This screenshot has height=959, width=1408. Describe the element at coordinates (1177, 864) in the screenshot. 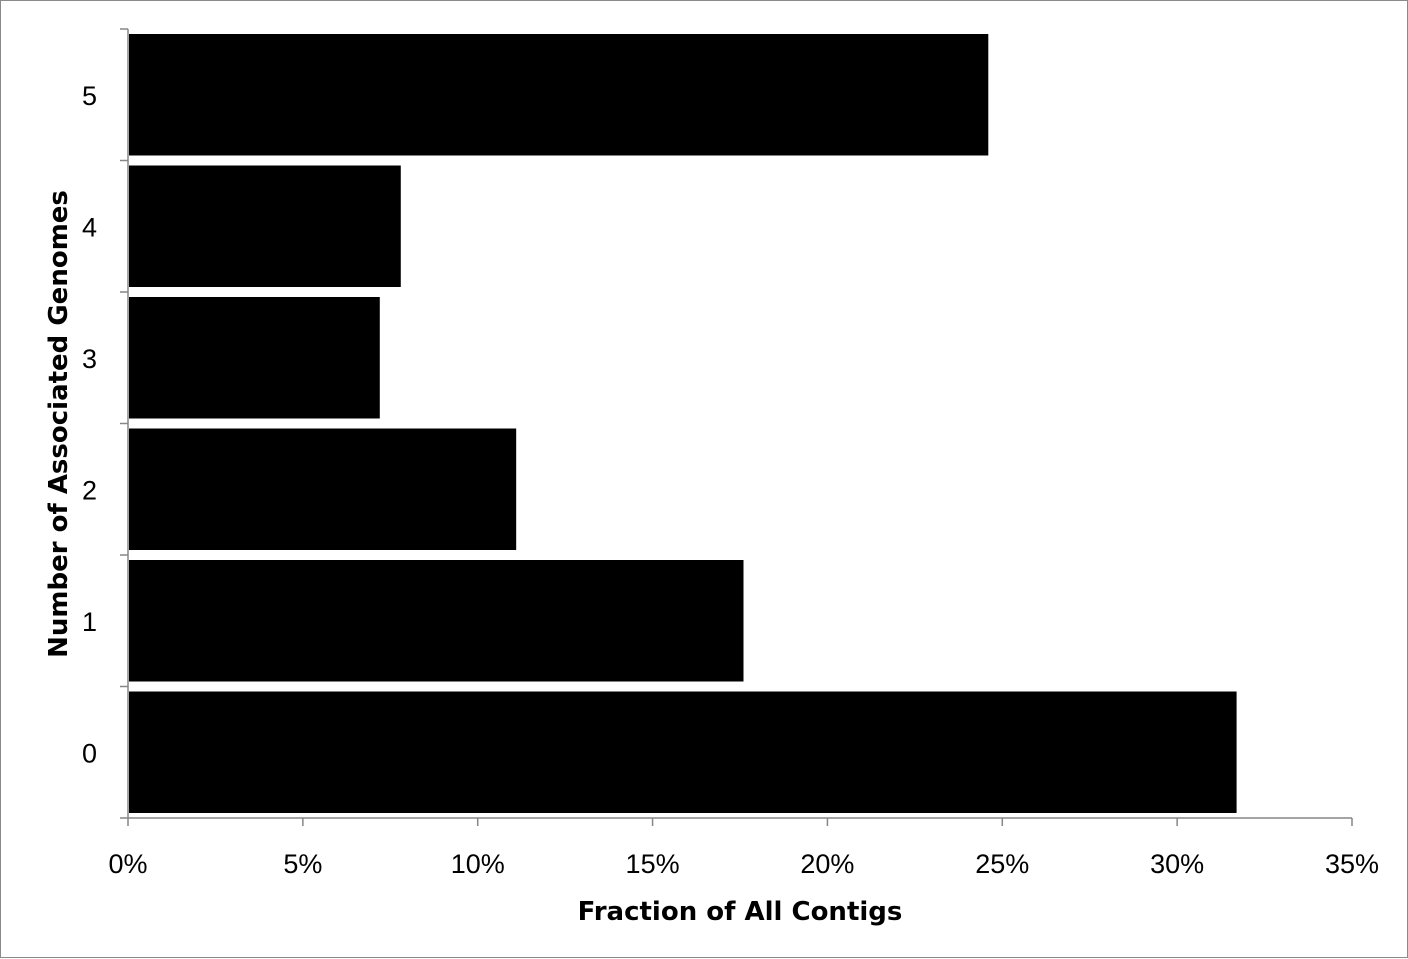

I see `x-tick-label-30: 30%` at that location.